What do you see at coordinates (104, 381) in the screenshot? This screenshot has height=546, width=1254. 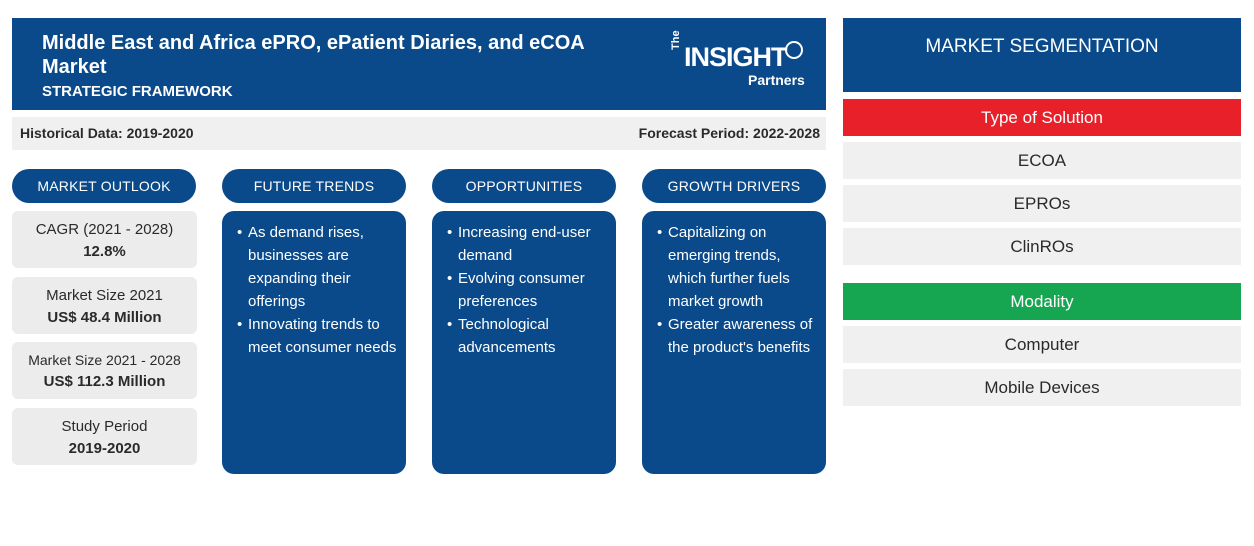 I see `outlook-value: US$ 112.3 Million` at bounding box center [104, 381].